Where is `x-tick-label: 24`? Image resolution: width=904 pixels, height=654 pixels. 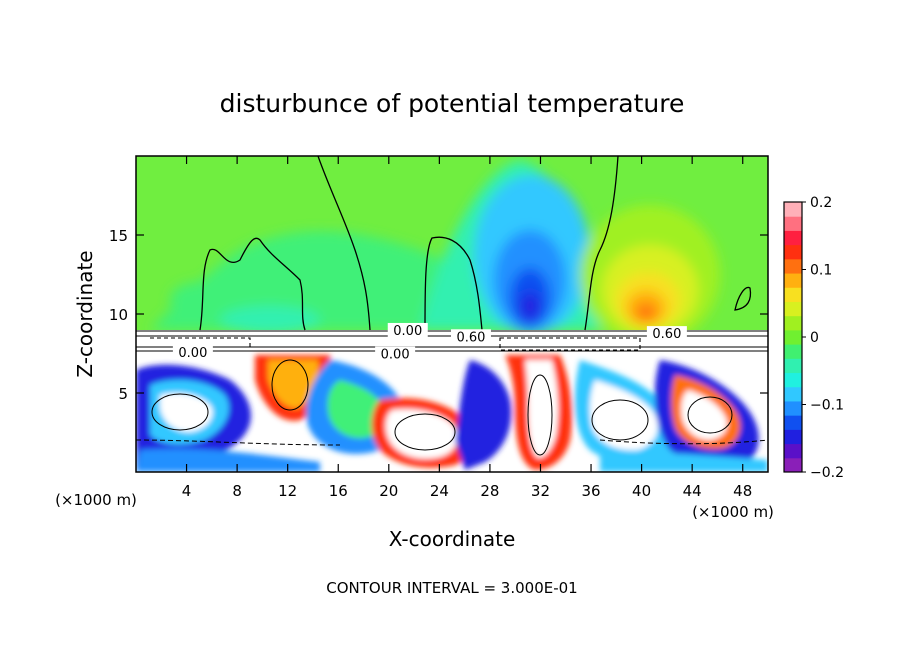 x-tick-label: 24 is located at coordinates (439, 491).